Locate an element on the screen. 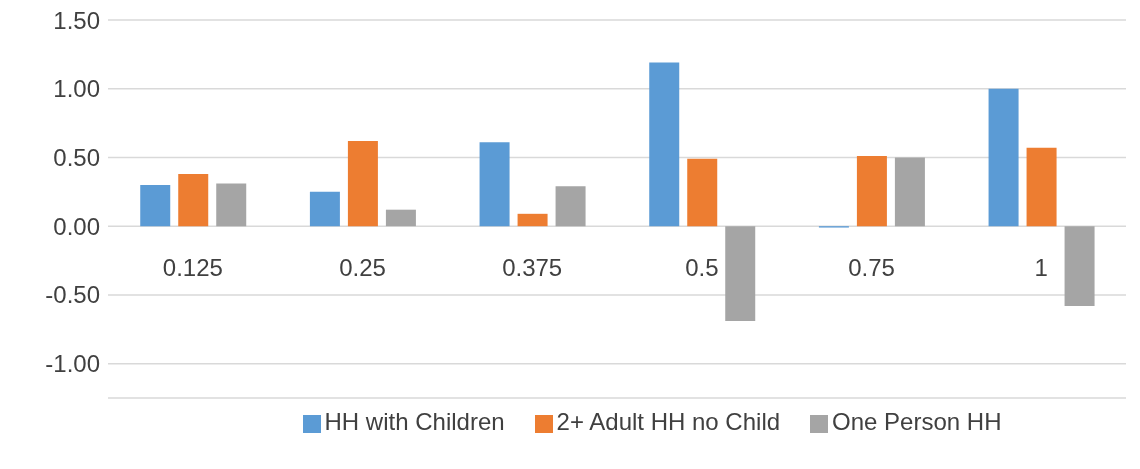  legend-label: One Person HH is located at coordinates (917, 421).